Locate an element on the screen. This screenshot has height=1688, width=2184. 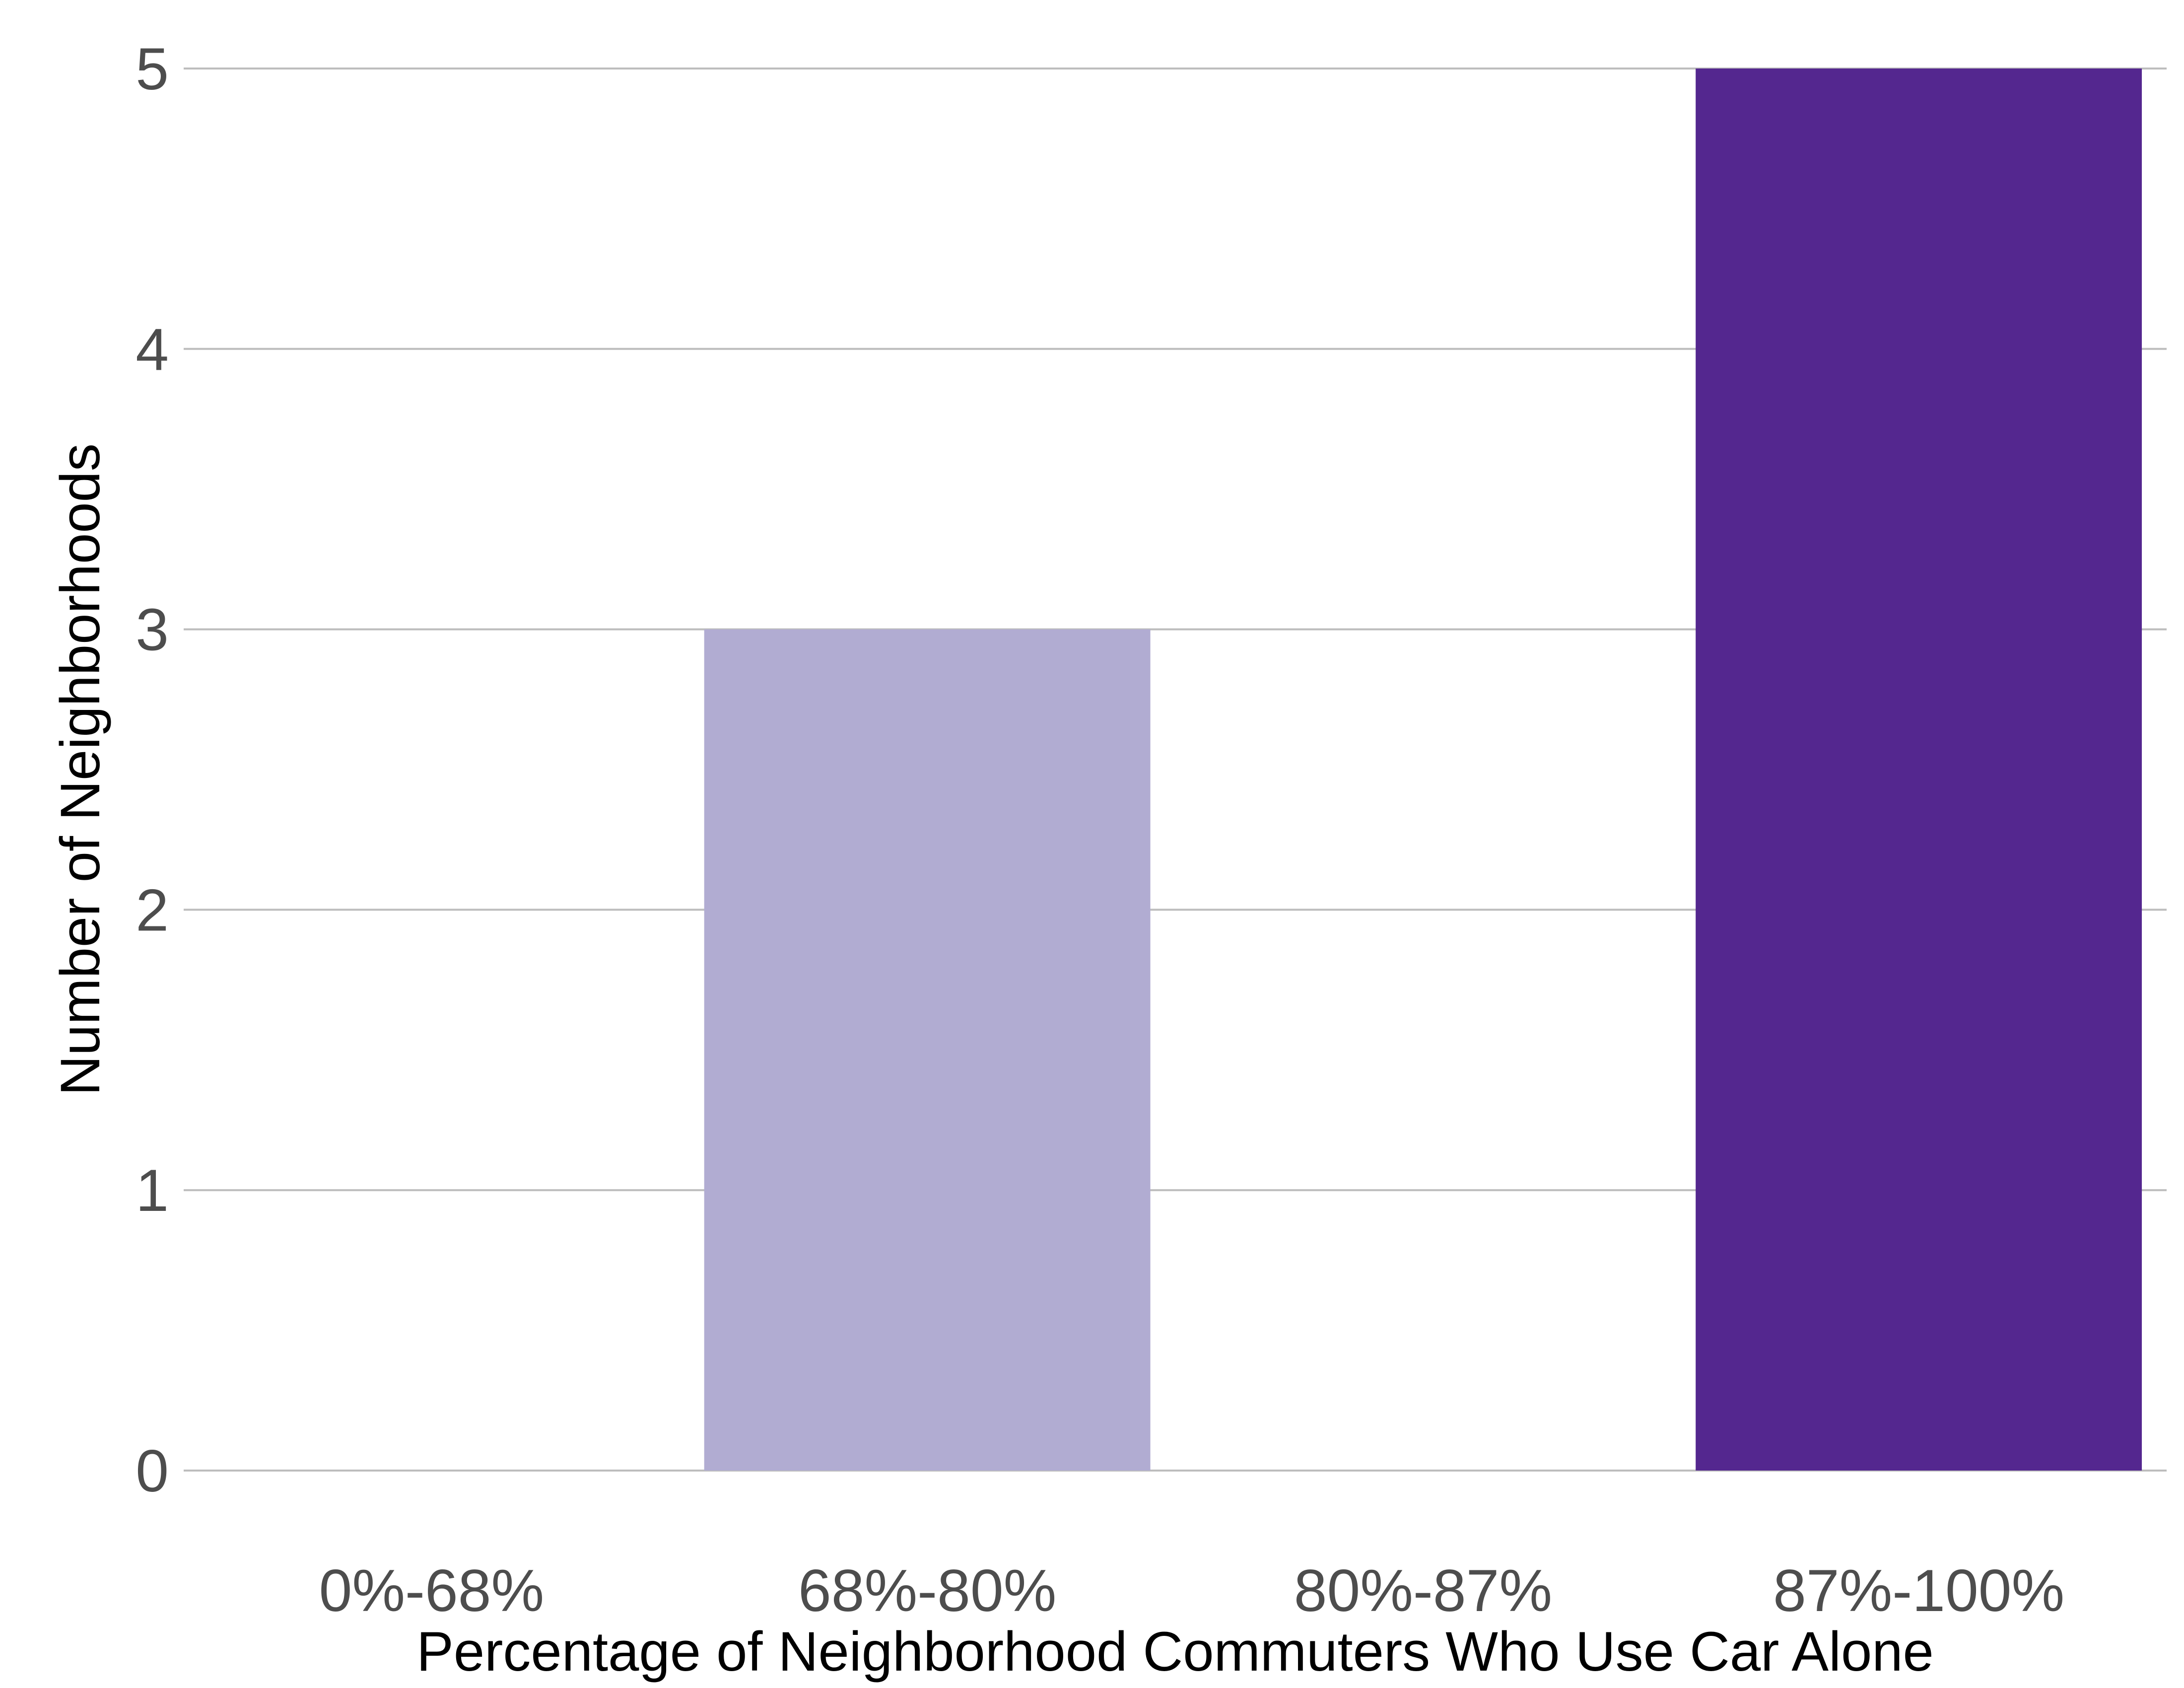
x-tick-label-87%-100%: 87%-100% is located at coordinates (1918, 1590).